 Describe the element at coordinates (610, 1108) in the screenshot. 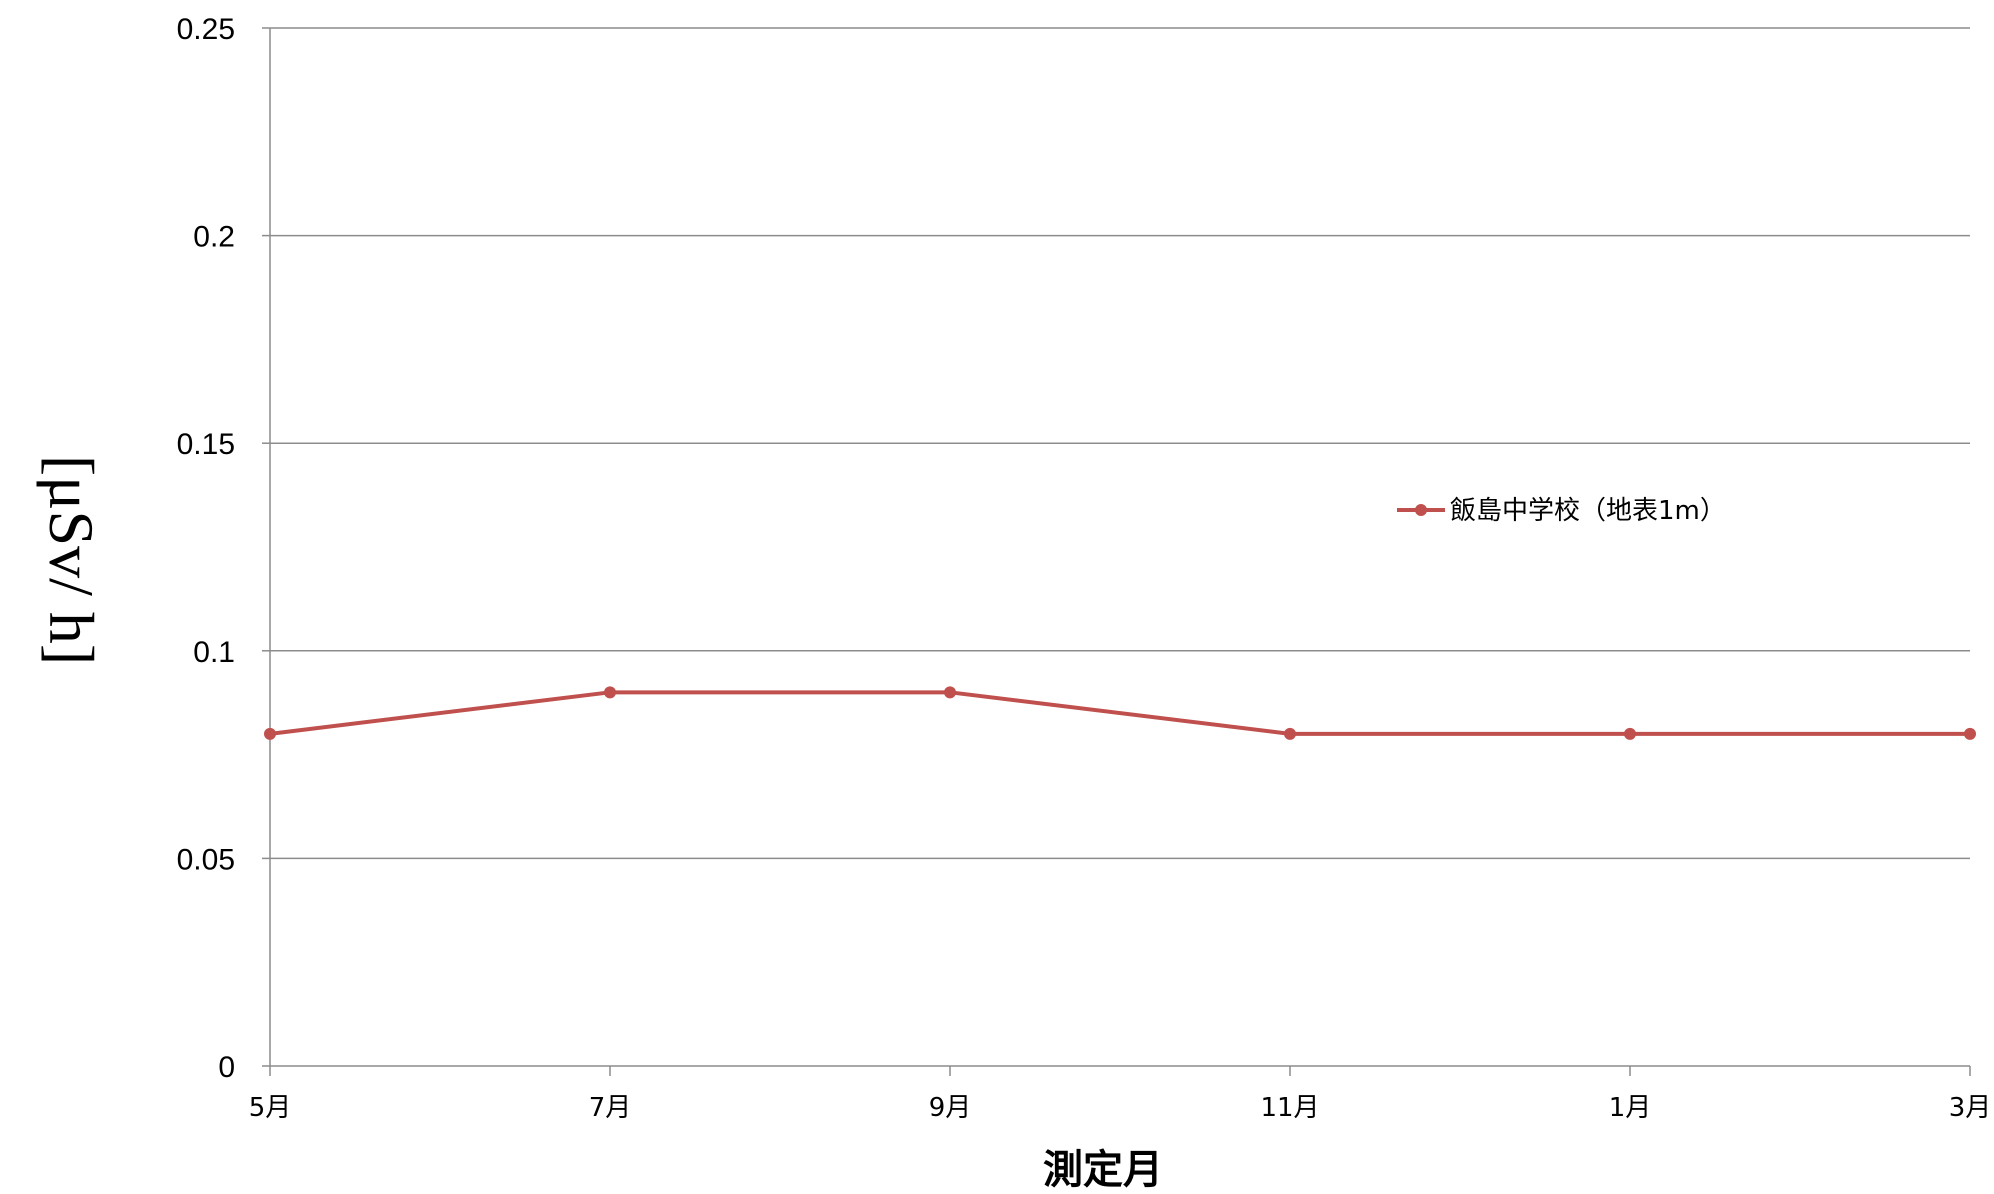

I see `x-tick-label: 7月` at that location.